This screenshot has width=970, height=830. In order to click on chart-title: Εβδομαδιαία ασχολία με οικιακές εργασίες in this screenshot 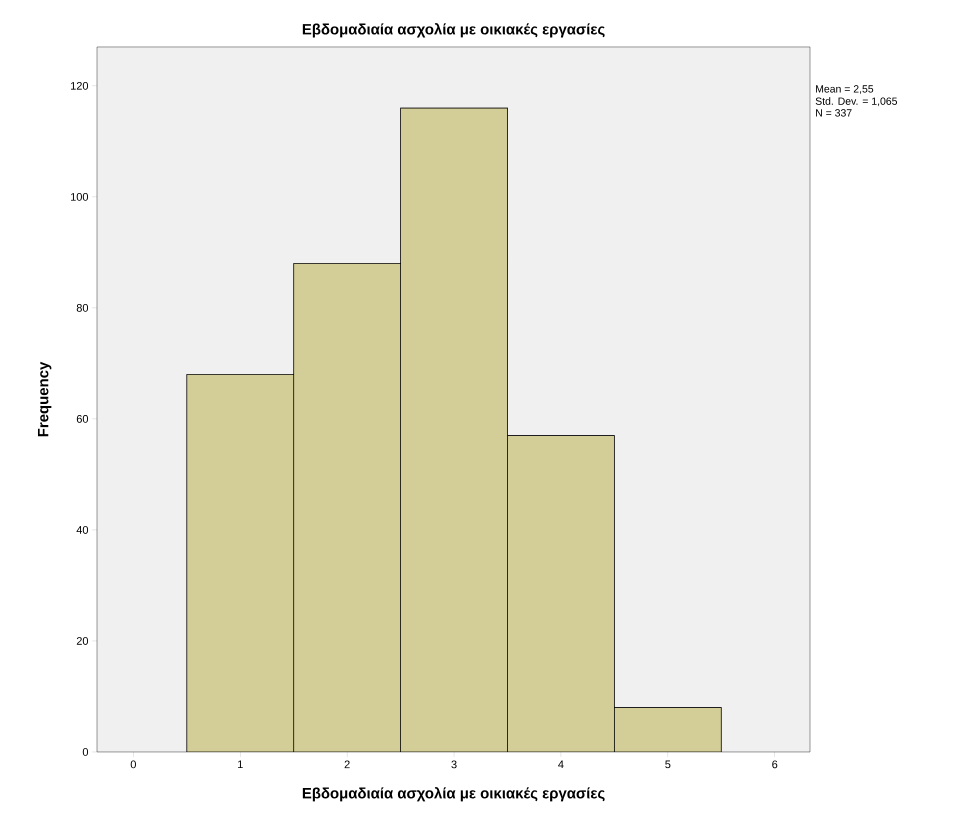, I will do `click(453, 30)`.